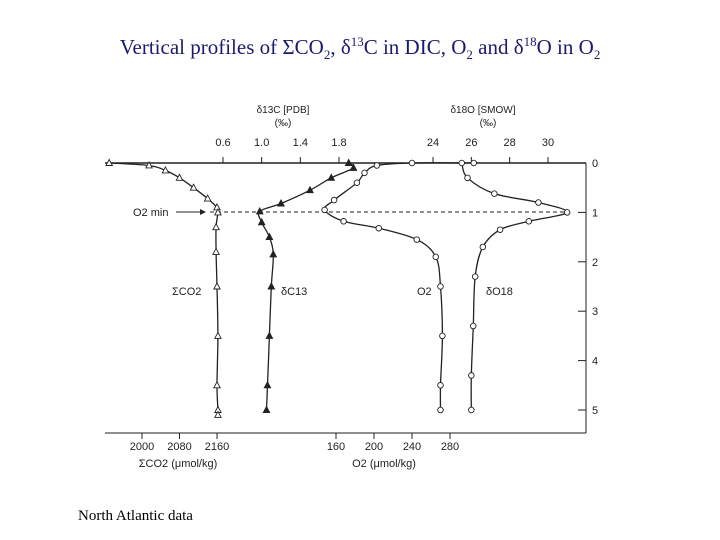 Image resolution: width=720 pixels, height=540 pixels. Describe the element at coordinates (164, 288) in the screenshot. I see `sigma-co2-profile-line` at that location.